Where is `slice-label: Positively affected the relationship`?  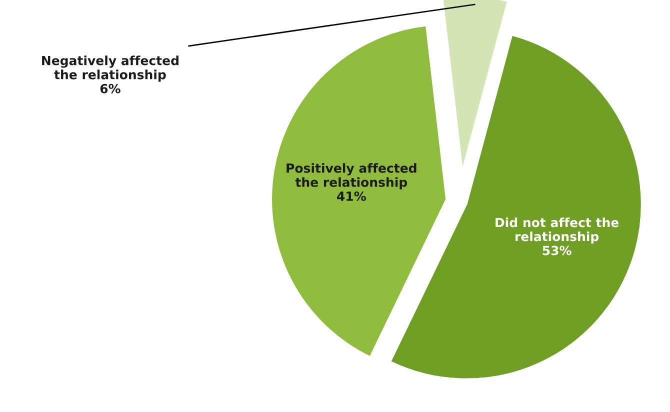
slice-label: Positively affected the relationship is located at coordinates (351, 176).